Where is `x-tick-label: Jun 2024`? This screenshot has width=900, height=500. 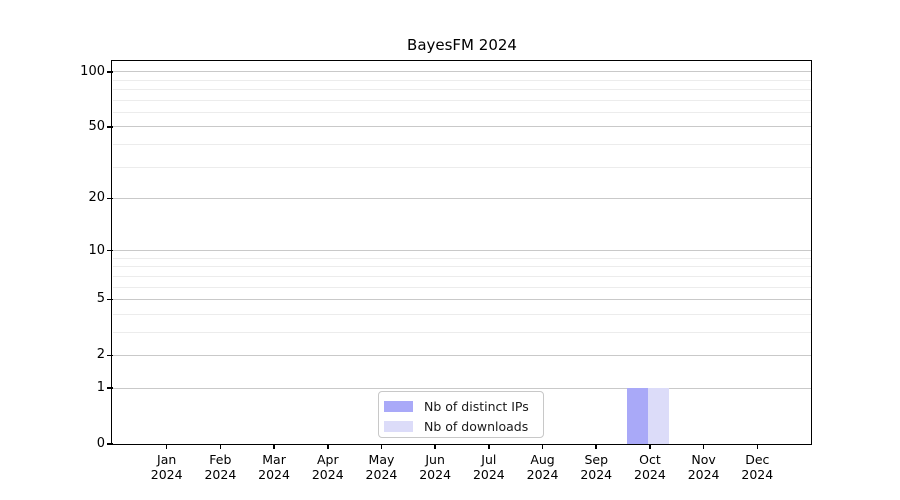
x-tick-label: Jun 2024 is located at coordinates (435, 467).